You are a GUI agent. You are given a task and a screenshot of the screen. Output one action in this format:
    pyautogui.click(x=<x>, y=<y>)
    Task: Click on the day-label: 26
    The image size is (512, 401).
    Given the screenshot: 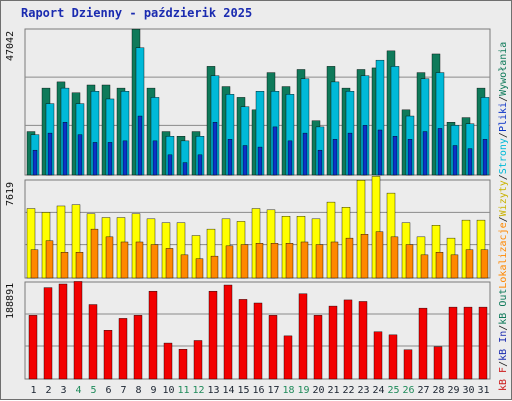 What is the action you would take?
    pyautogui.click(x=408, y=390)
    